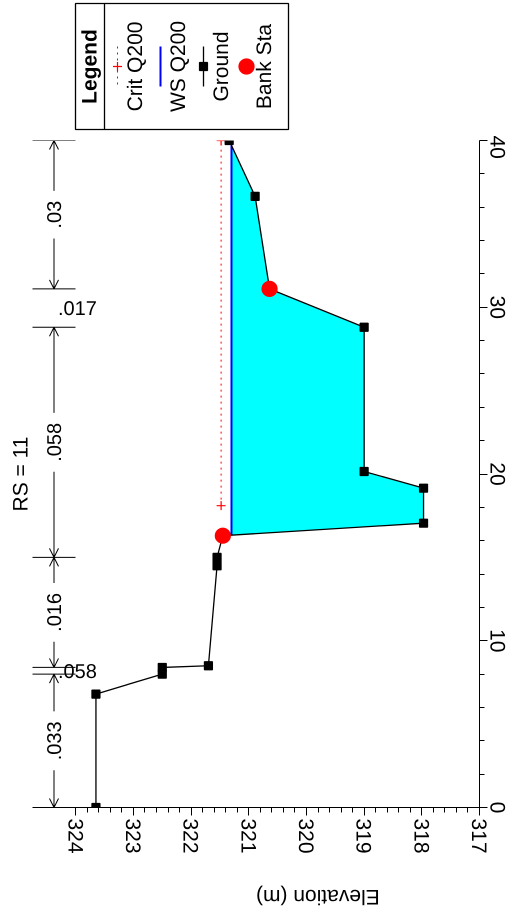  What do you see at coordinates (90, 66) in the screenshot?
I see `legend-title: Legend` at bounding box center [90, 66].